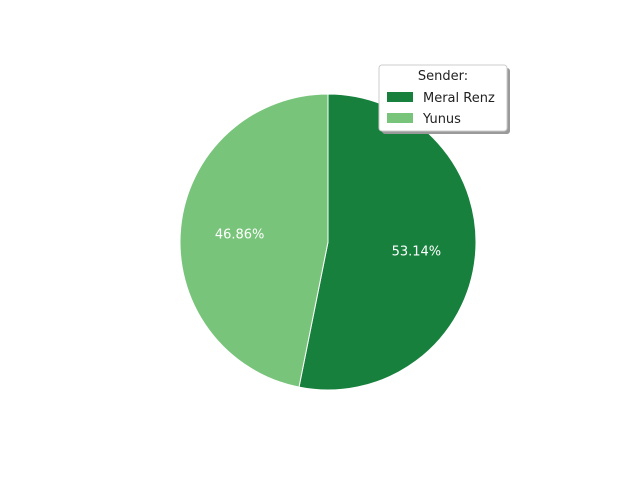 This screenshot has height=480, width=640. Describe the element at coordinates (400, 118) in the screenshot. I see `legend-swatch-yunus` at that location.